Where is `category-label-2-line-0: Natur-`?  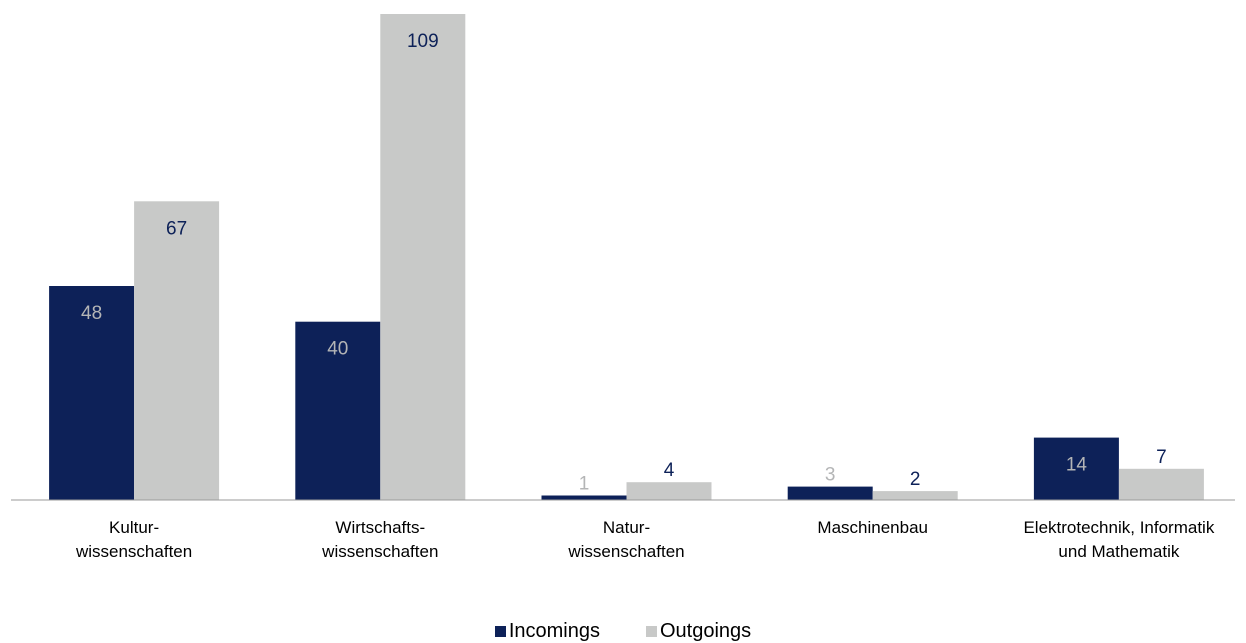 category-label-2-line-0: Natur- is located at coordinates (626, 527).